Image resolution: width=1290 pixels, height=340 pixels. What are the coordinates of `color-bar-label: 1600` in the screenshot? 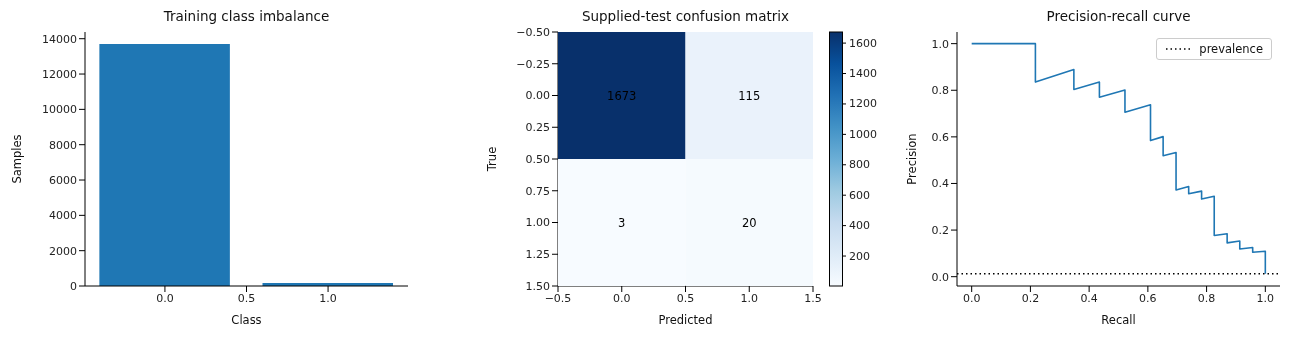 It's located at (863, 43).